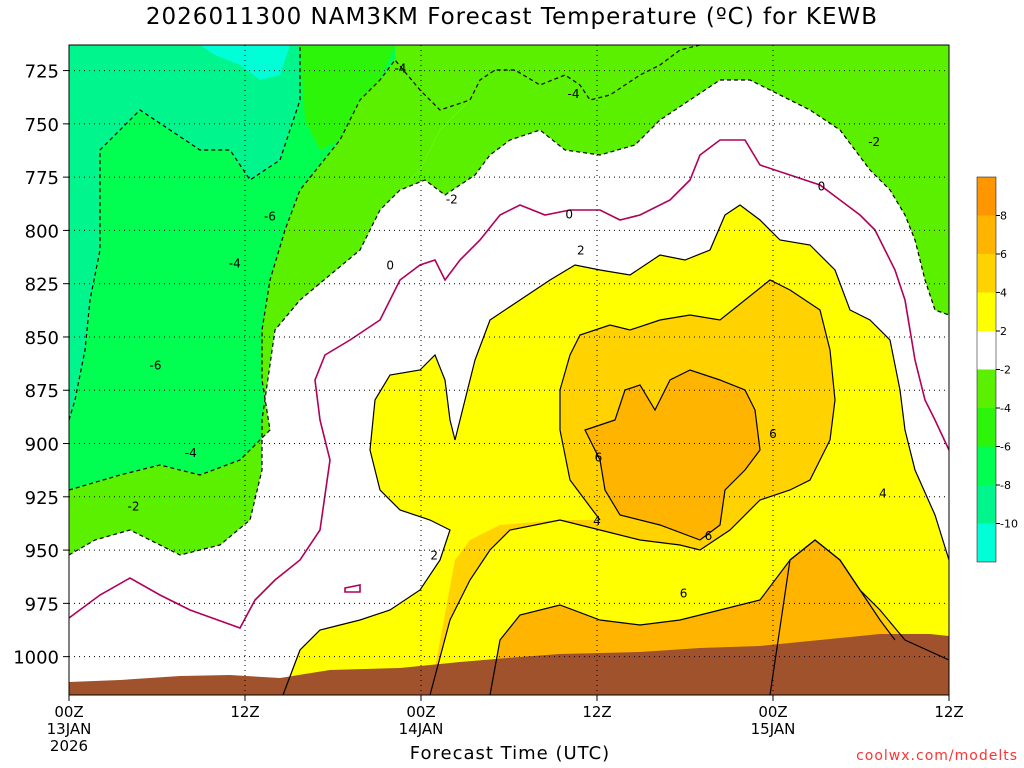  Describe the element at coordinates (997, 369) in the screenshot. I see `colorbar: -10 -8 -6 -4 -2 2 4 6 8` at that location.